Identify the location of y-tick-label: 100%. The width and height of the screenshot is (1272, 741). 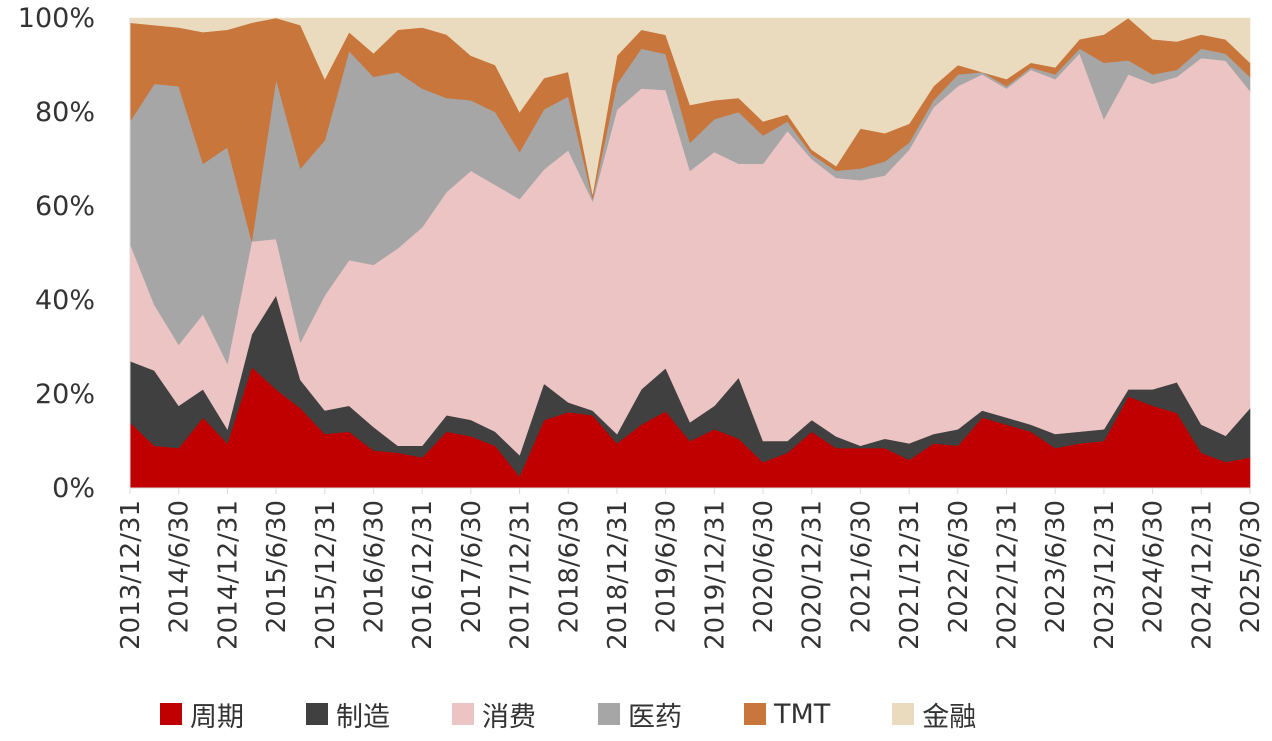
(56, 18).